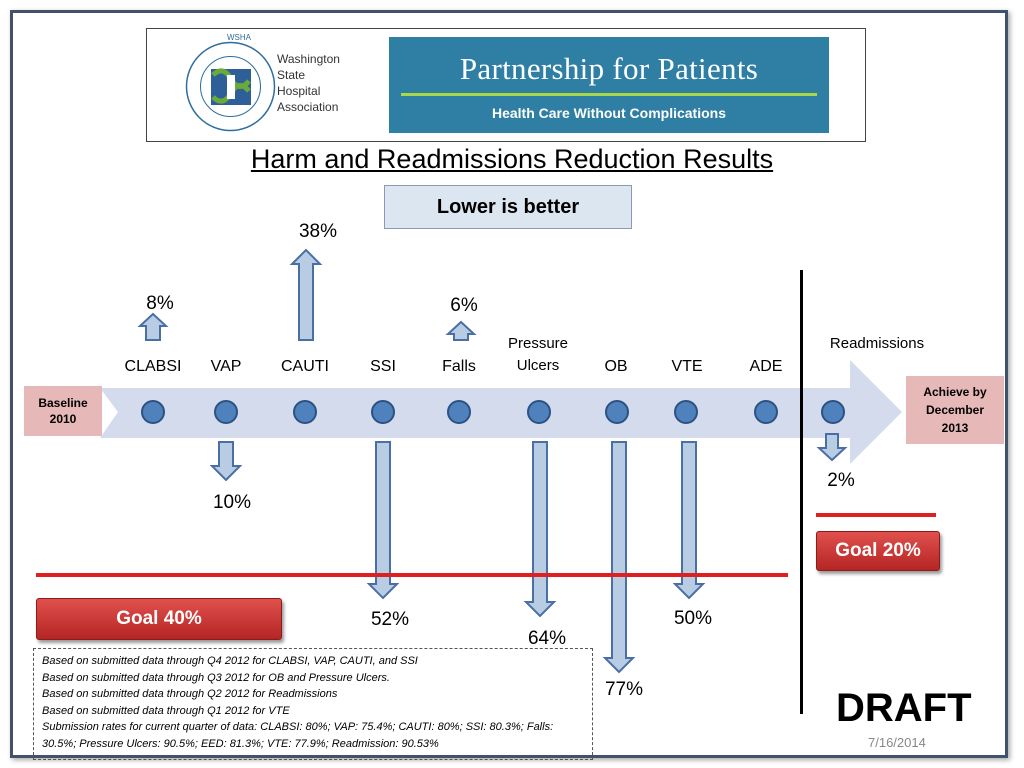 This screenshot has height=768, width=1024. I want to click on category-label-ade: ADE, so click(766, 366).